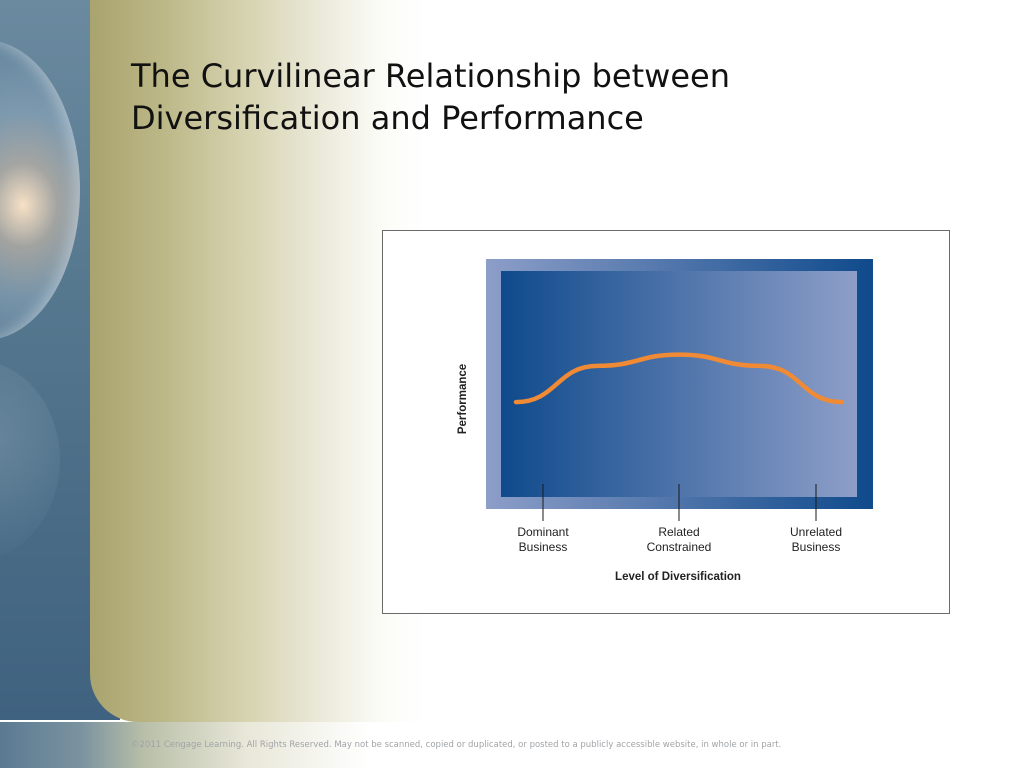 The image size is (1024, 768). Describe the element at coordinates (40, 190) in the screenshot. I see `globe-image` at that location.